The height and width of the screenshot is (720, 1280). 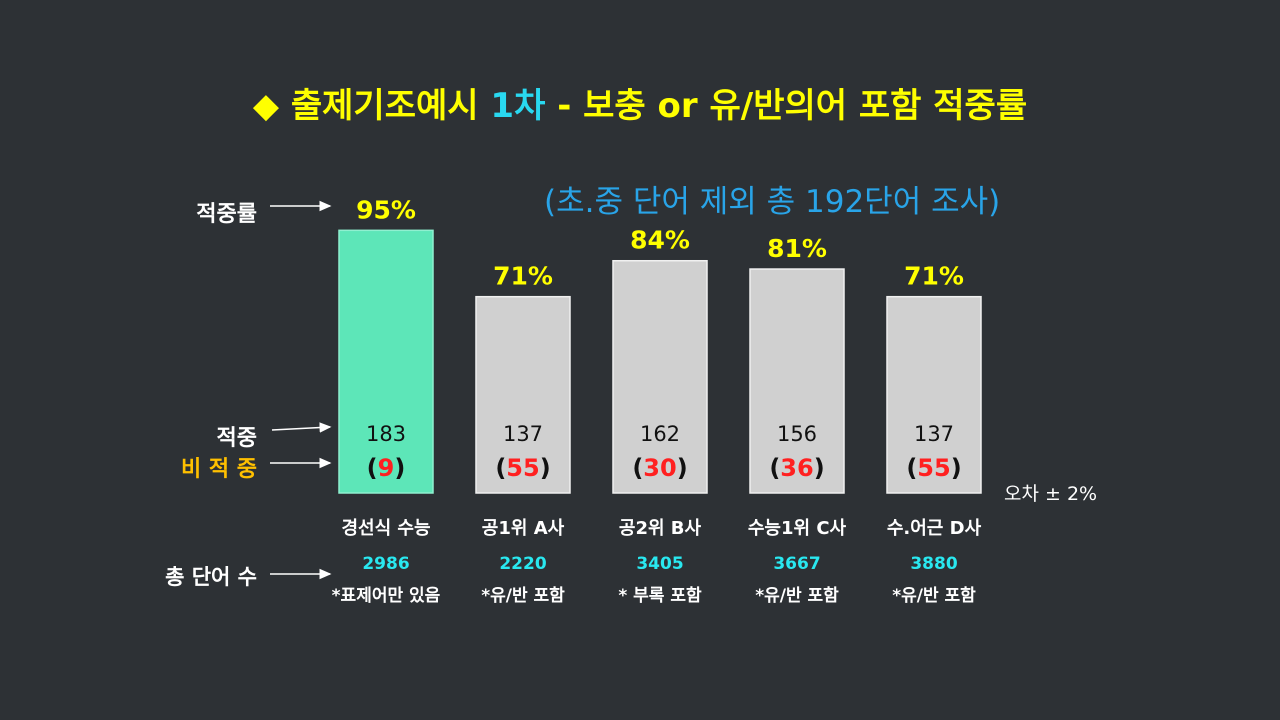 I want to click on error-note: 오차 ± 2%, so click(x=1051, y=494).